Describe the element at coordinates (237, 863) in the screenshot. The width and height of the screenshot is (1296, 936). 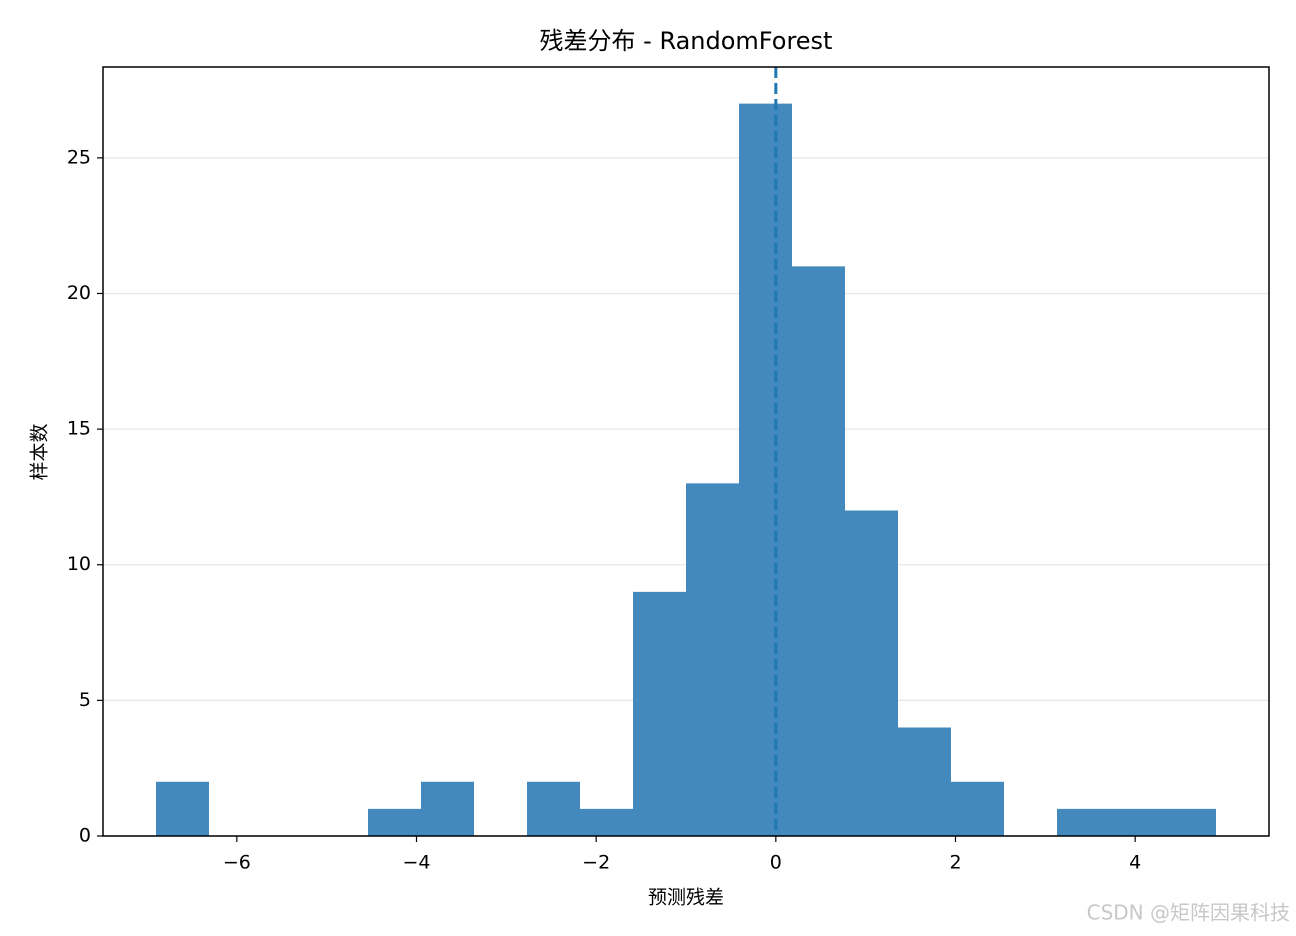
I see `x-tick-label: −6` at that location.